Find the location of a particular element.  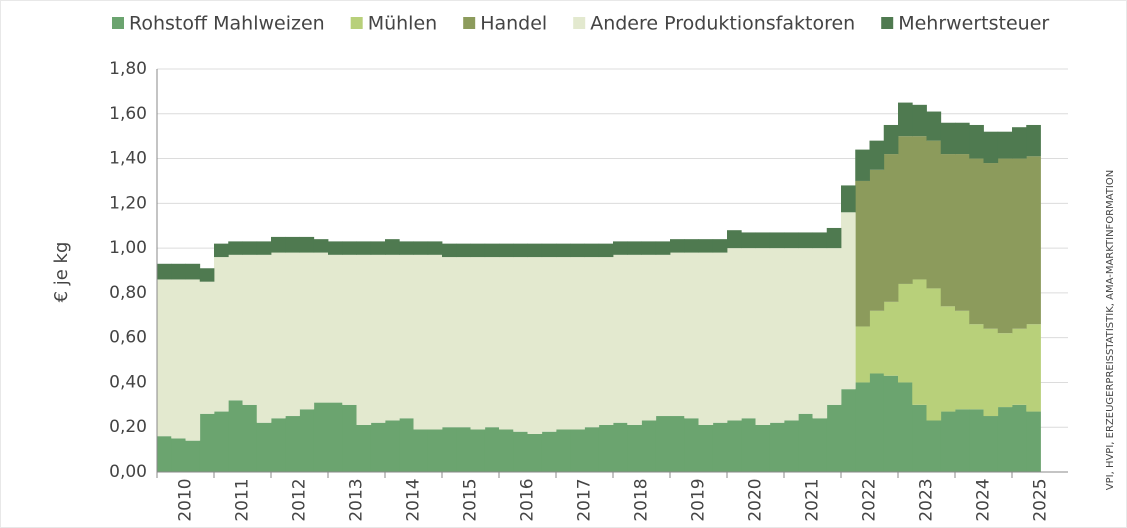

y-axis-label: € je kg is located at coordinates (61, 272).